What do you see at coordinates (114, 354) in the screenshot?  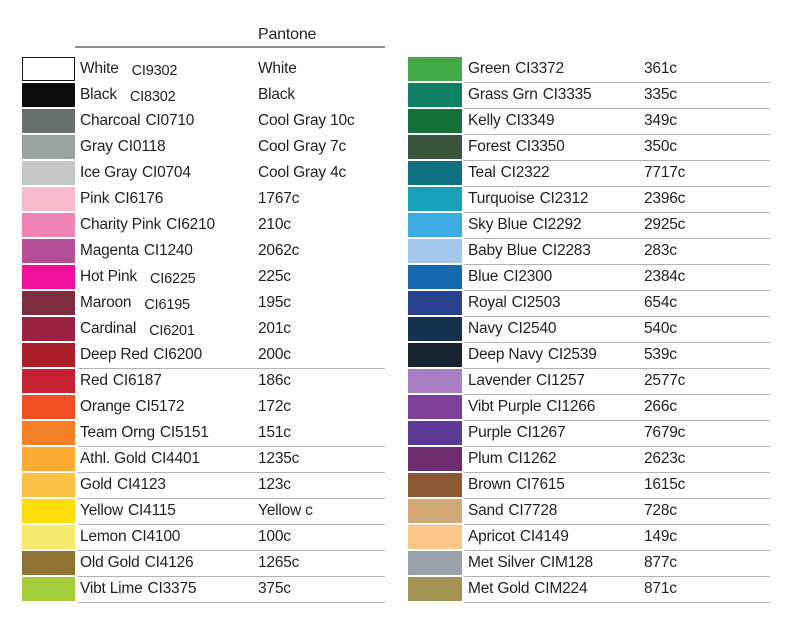 I see `color-name: Deep Red` at bounding box center [114, 354].